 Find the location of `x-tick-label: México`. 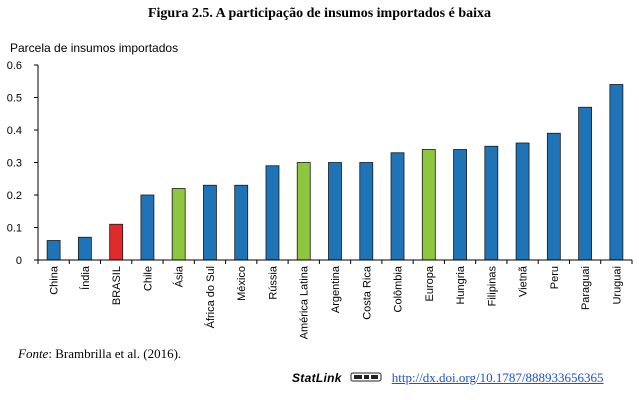

x-tick-label: México is located at coordinates (242, 283).